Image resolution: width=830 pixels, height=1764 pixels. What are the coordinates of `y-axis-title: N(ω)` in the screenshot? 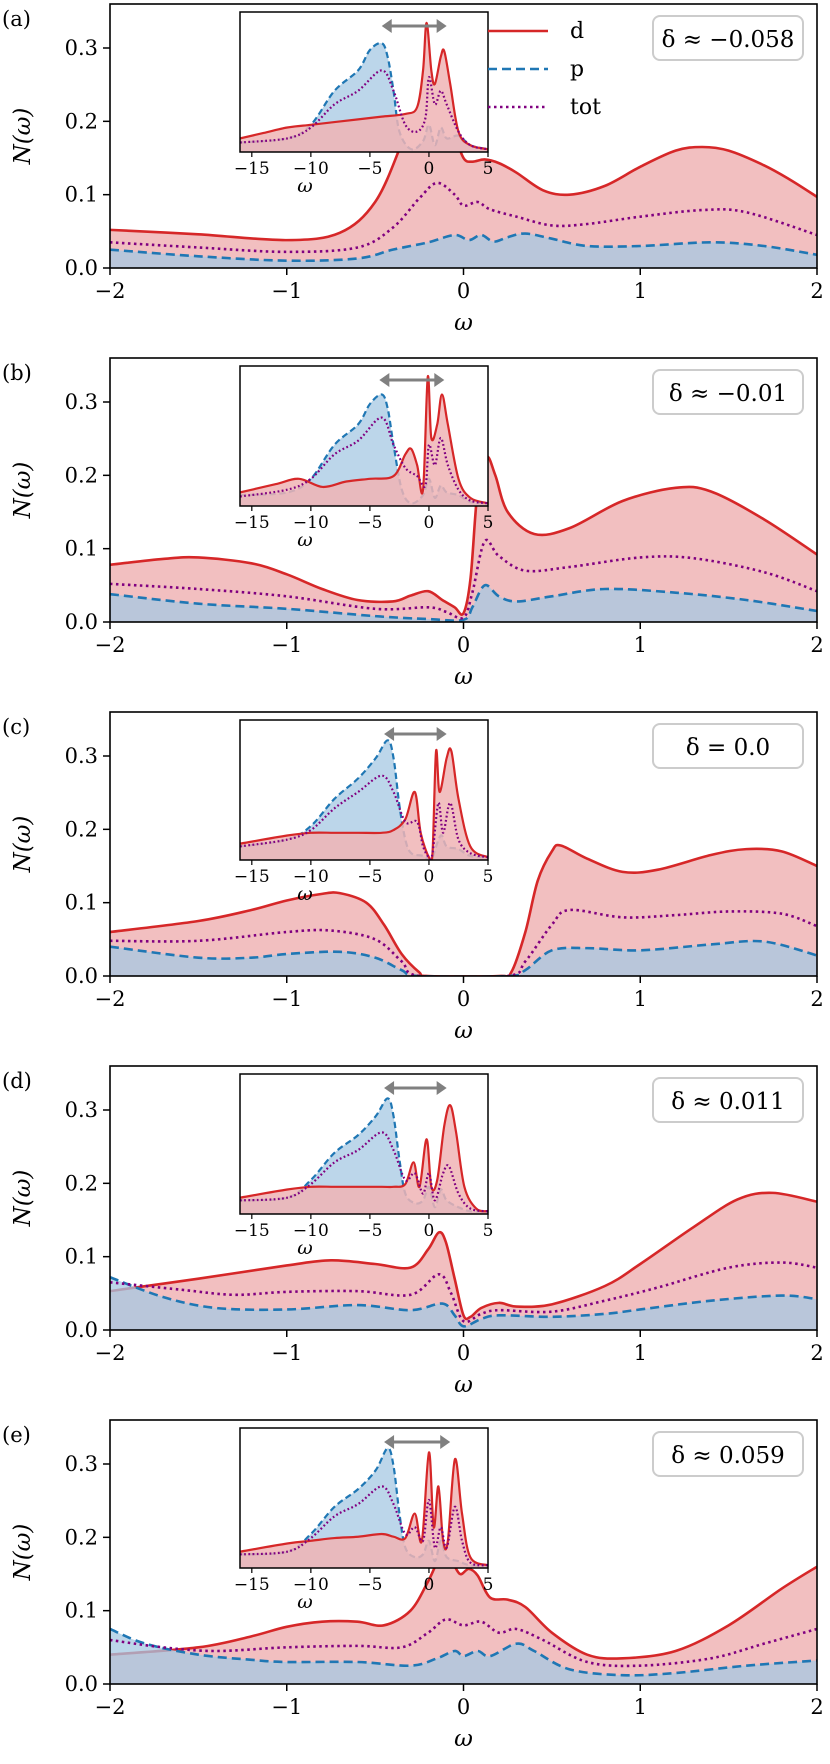 It's located at (23, 845).